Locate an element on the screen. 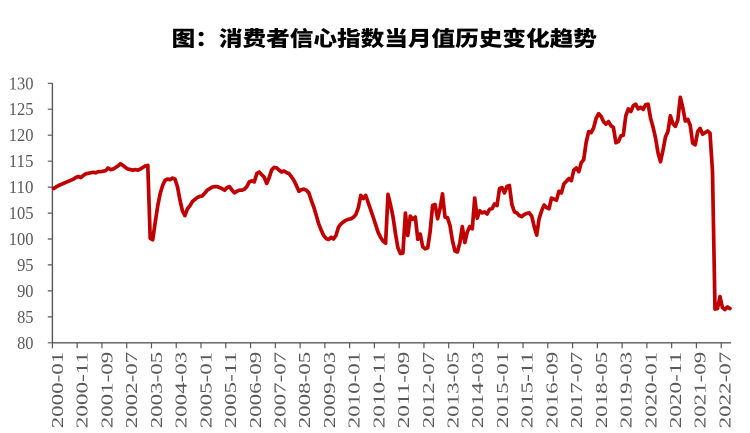 This screenshot has width=750, height=433. svg-text: 2015-01 is located at coordinates (502, 390).